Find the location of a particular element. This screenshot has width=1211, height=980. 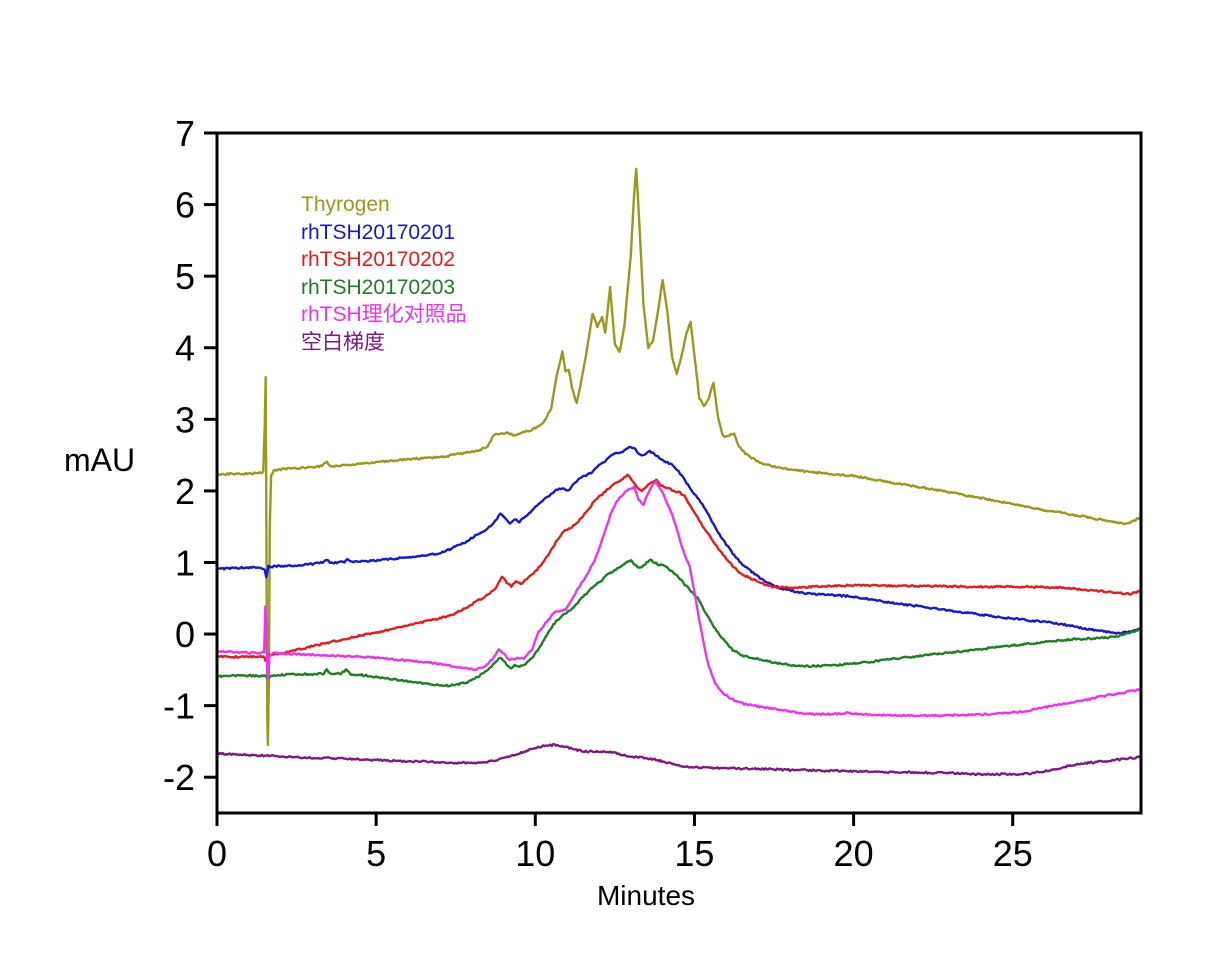

y-tick-label: 7 is located at coordinates (185, 133).